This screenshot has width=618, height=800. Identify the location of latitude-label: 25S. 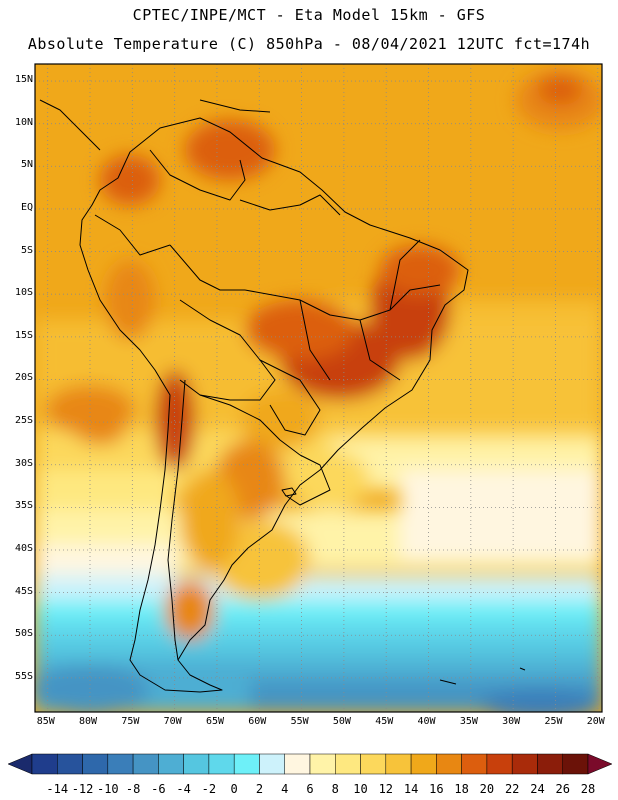
(23, 421).